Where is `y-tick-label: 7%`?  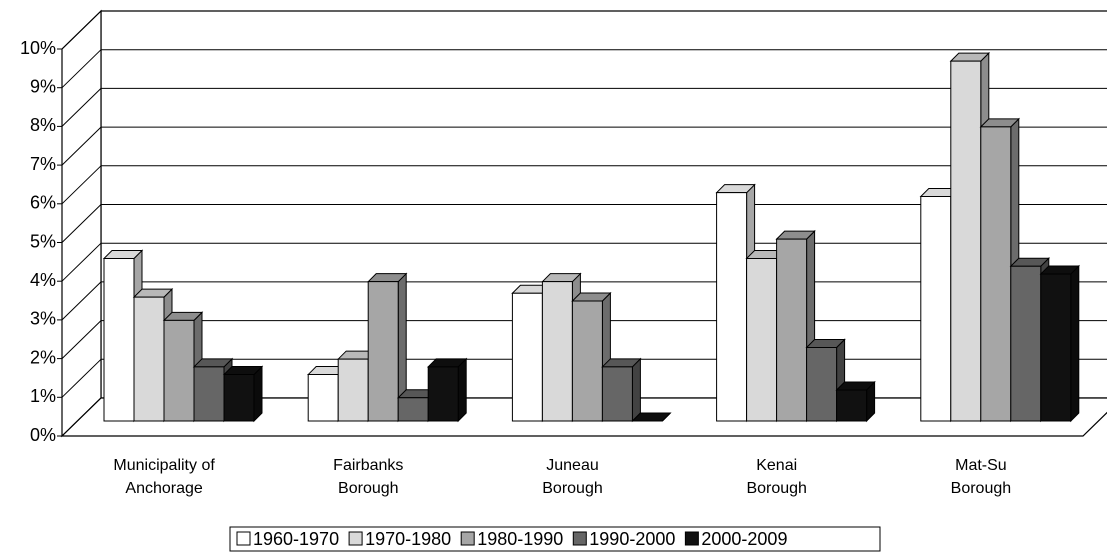
y-tick-label: 7% is located at coordinates (43, 164).